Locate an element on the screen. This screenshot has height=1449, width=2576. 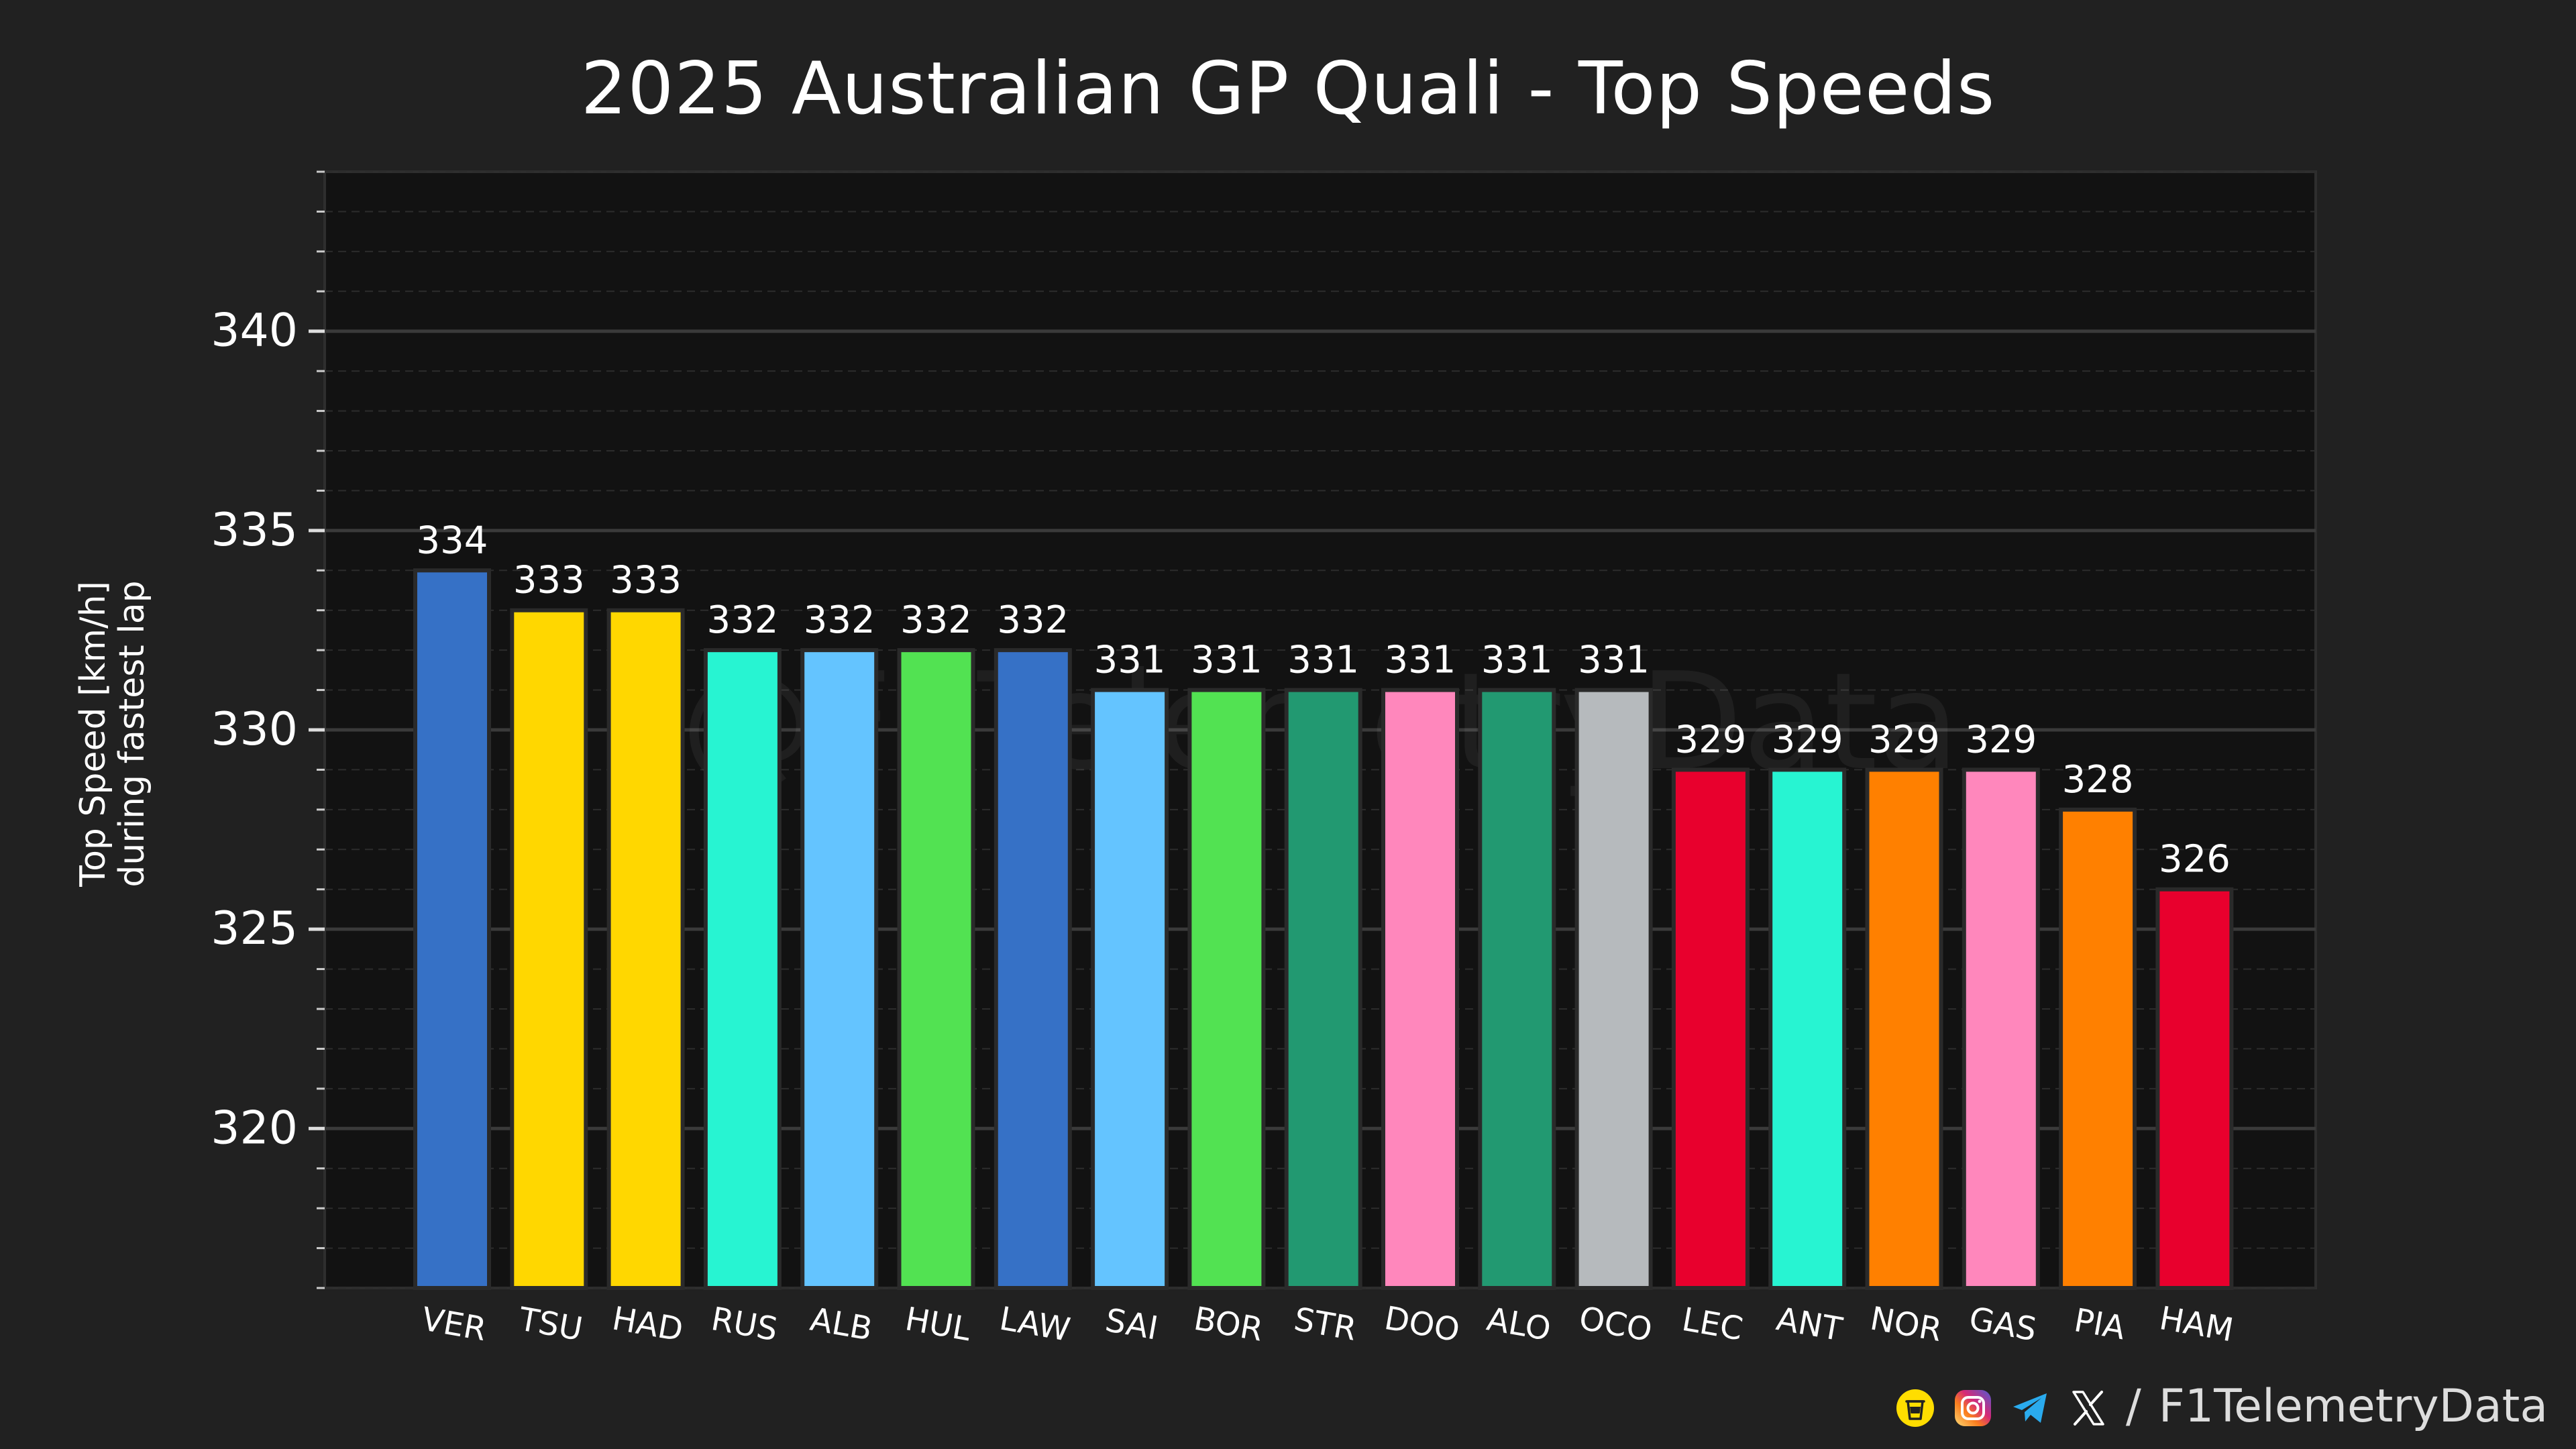
x-tick-label-ver: VER is located at coordinates (454, 1324).